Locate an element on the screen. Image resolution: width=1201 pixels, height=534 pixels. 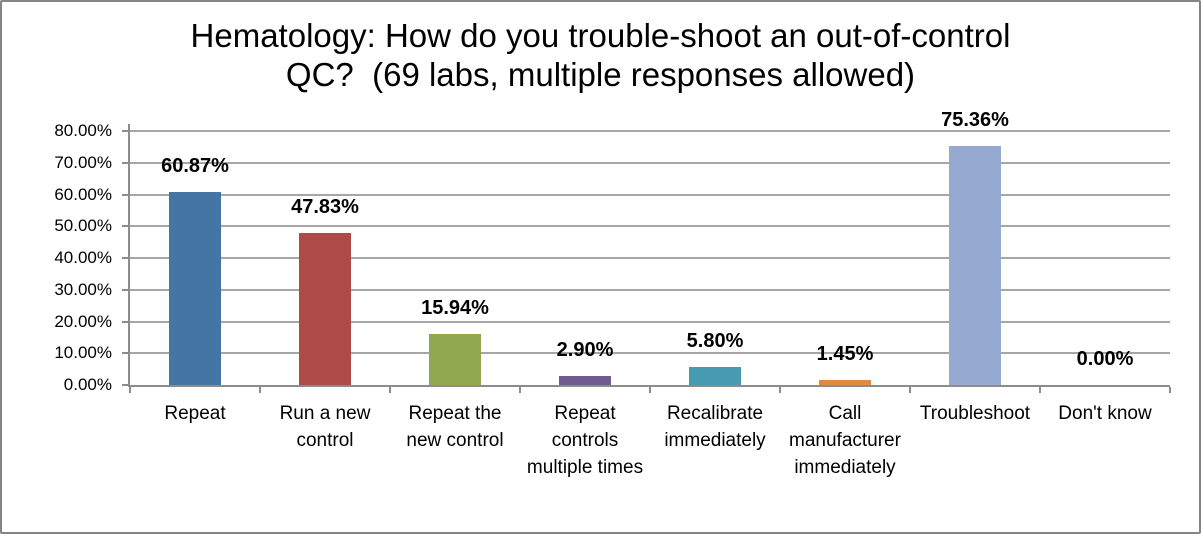
bar-repeat-controls-multiple-times is located at coordinates (585, 380).